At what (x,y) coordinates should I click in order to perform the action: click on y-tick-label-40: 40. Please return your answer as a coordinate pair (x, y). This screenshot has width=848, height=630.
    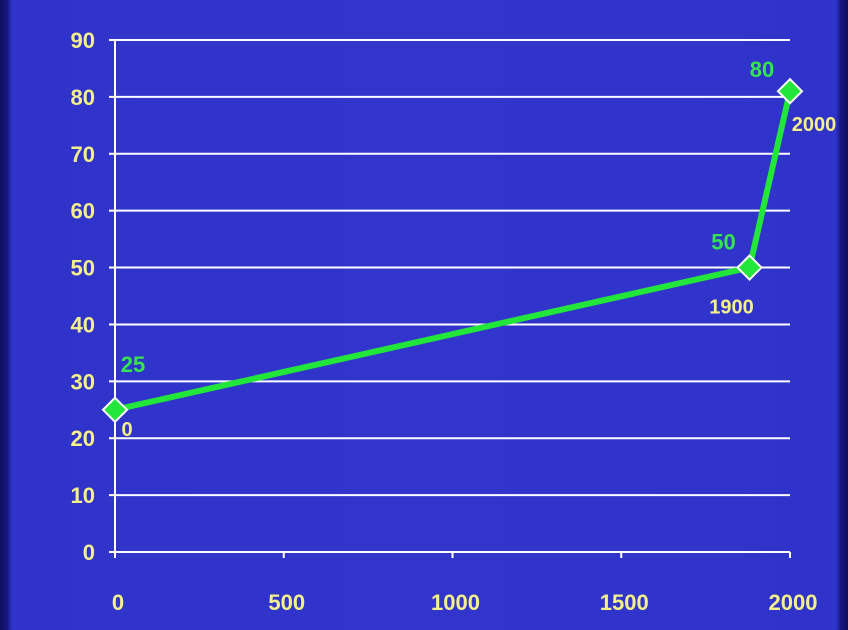
    Looking at the image, I should click on (83, 324).